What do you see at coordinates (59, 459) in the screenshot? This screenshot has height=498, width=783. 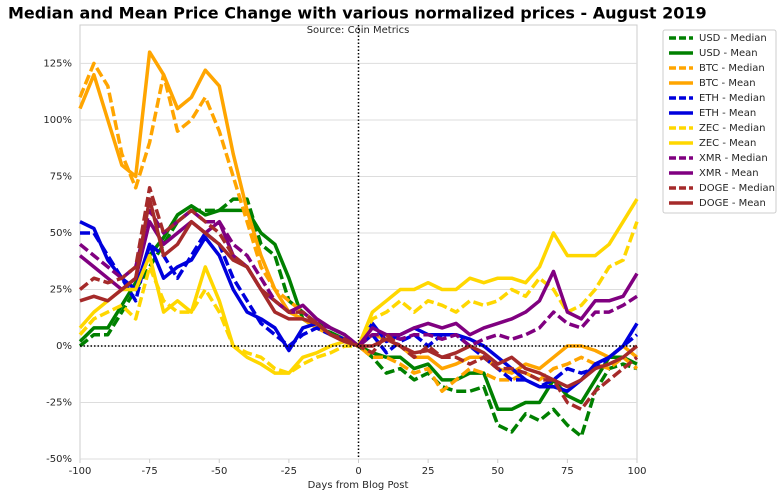 I see `y-tick-label: -50%` at bounding box center [59, 459].